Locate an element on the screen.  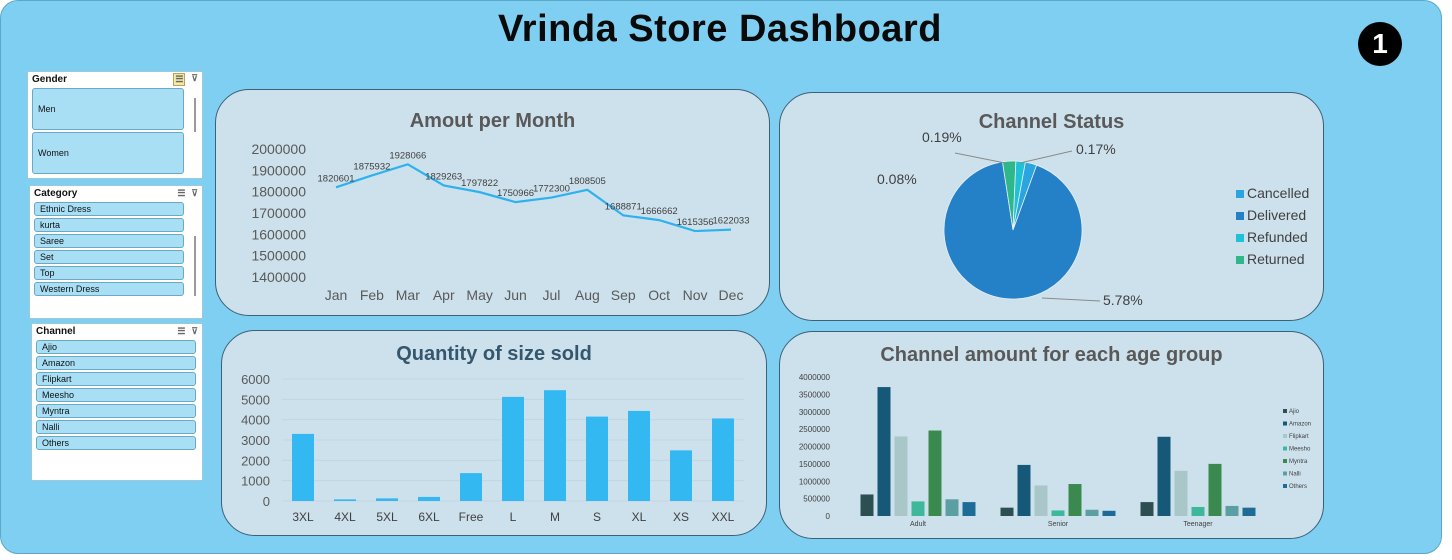
channel-slicer-title: Channel is located at coordinates (56, 331).